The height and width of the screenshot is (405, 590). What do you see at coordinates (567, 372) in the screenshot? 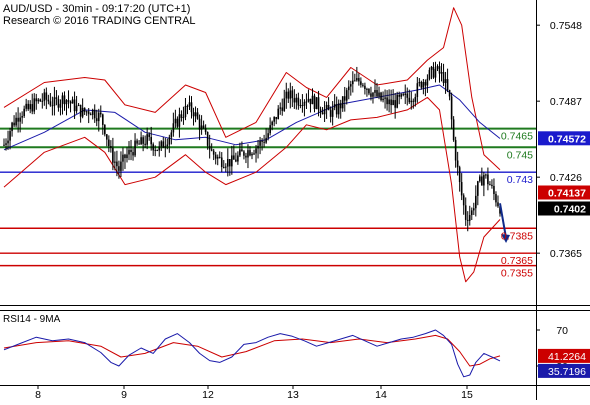
I see `rsi-value-label: 35.7196` at bounding box center [567, 372].